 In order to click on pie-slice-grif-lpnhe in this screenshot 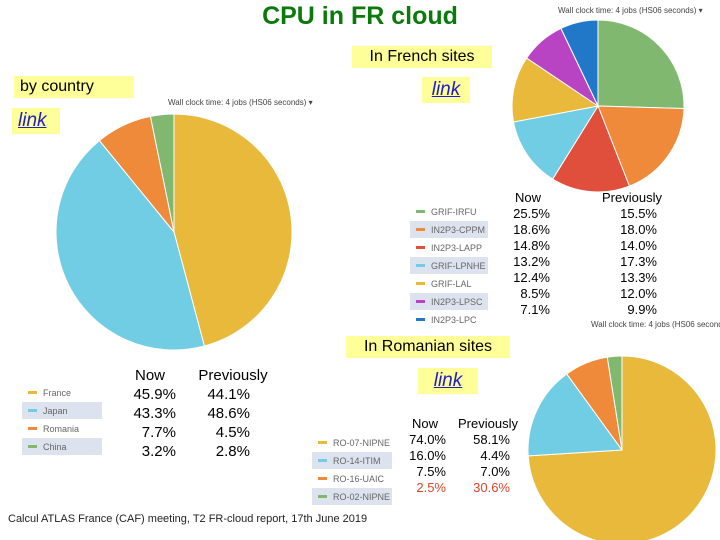, I will do `click(556, 142)`.